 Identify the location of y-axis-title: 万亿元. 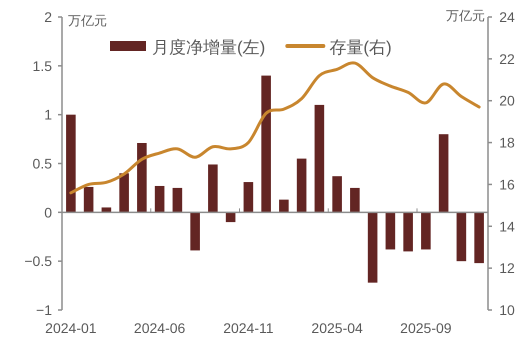
(87, 20).